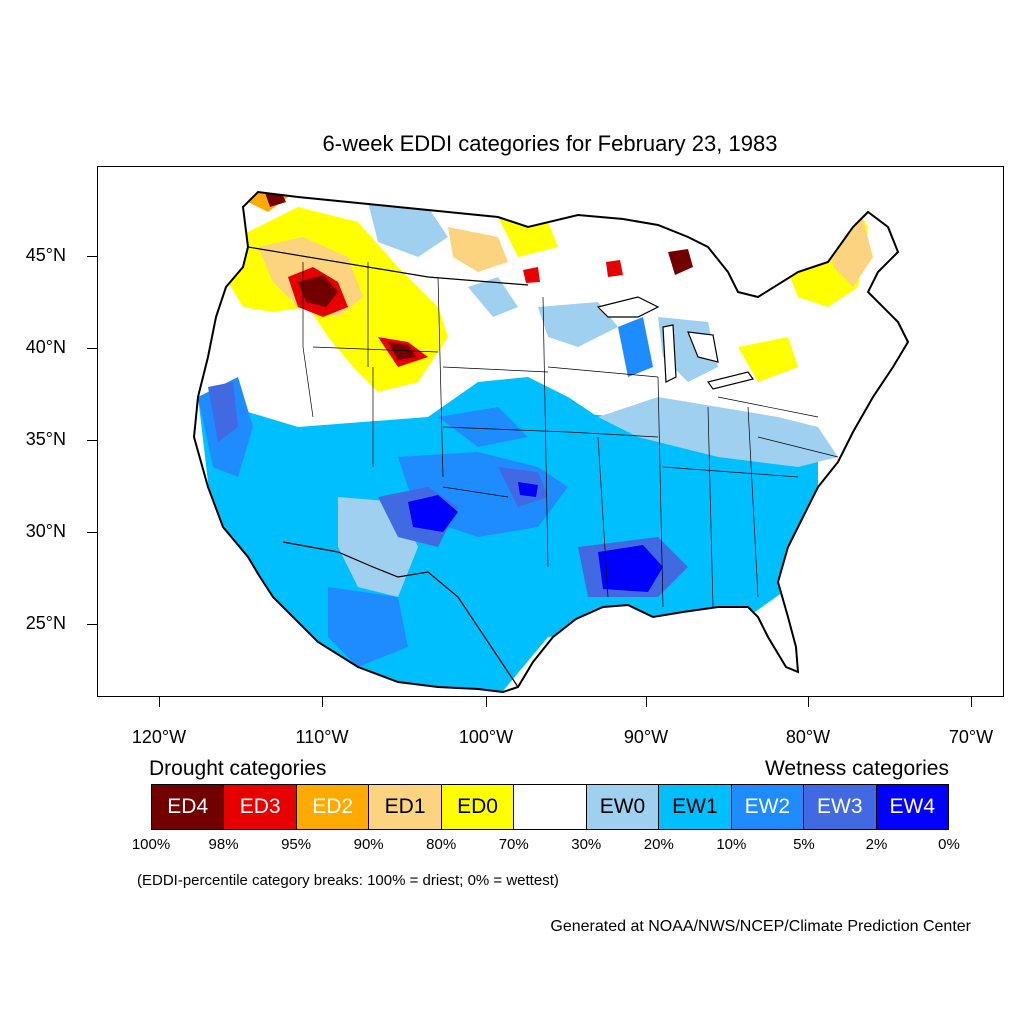 The height and width of the screenshot is (1024, 1024). Describe the element at coordinates (296, 844) in the screenshot. I see `percentile-label: 95%` at that location.